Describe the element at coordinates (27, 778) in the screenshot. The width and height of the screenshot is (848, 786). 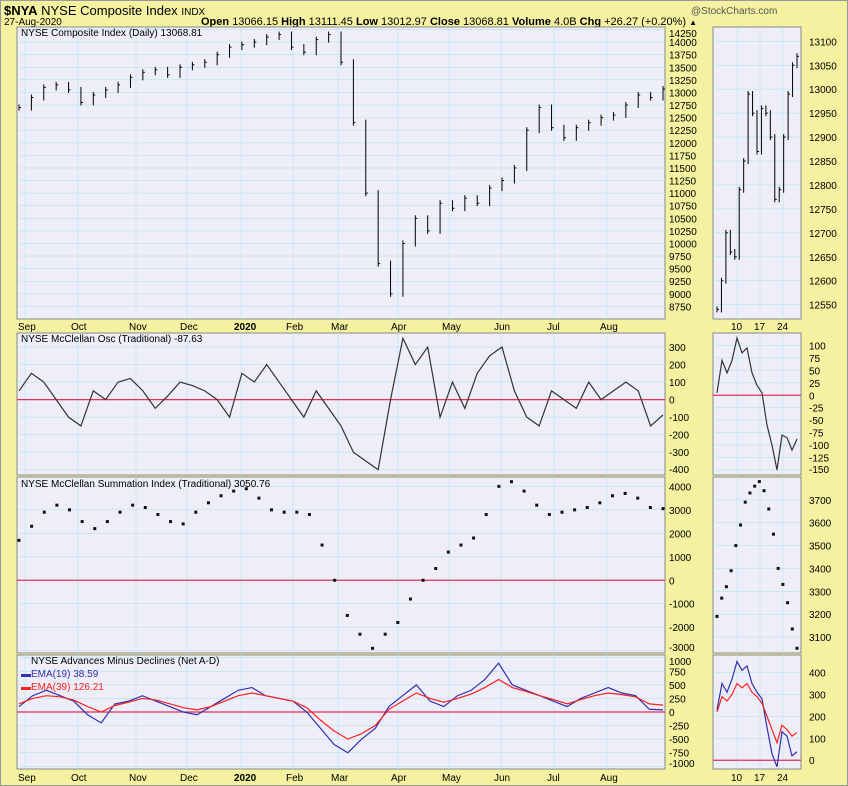
I see `x-tick-label: Sep` at that location.